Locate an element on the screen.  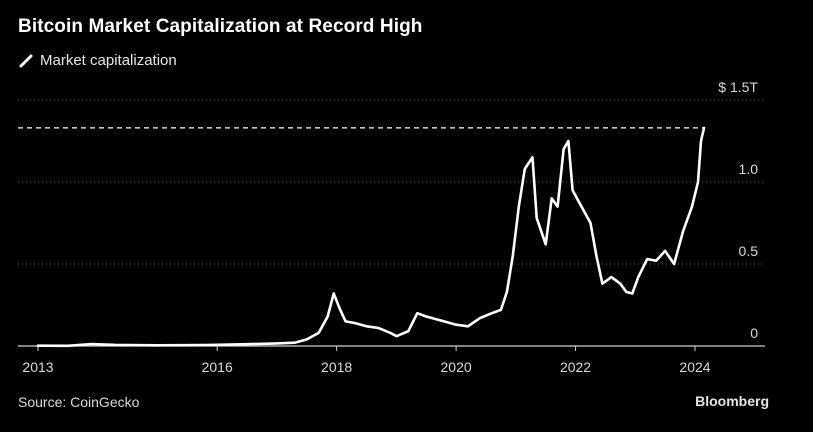
x-tick-label: 2022 is located at coordinates (575, 367).